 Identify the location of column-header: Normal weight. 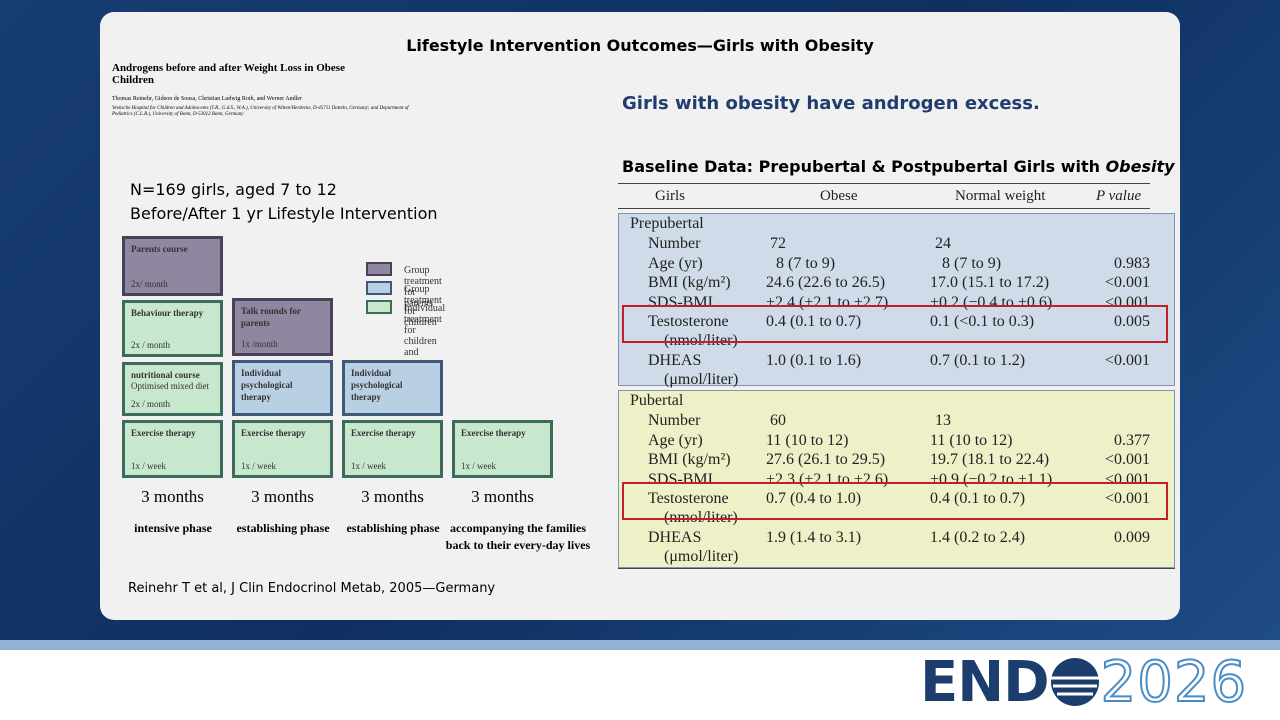
(1000, 196).